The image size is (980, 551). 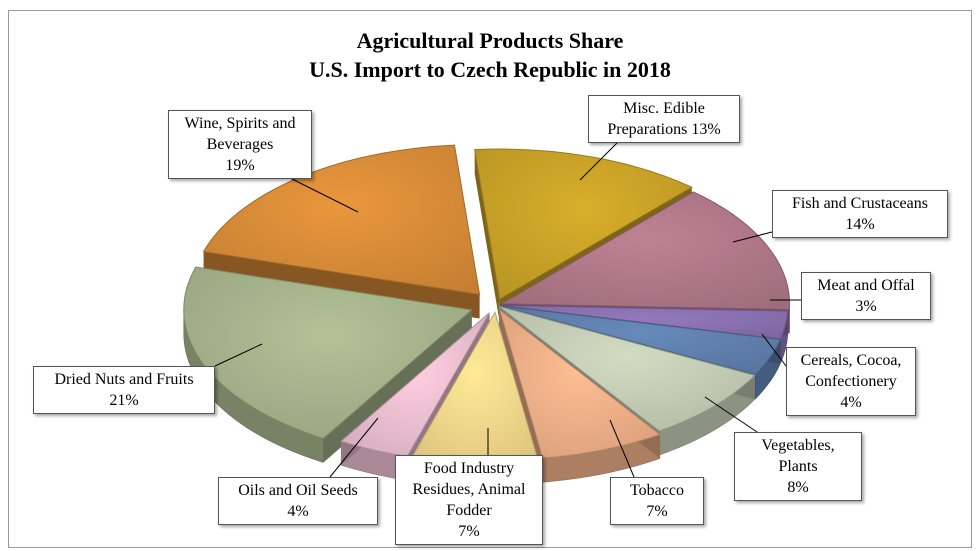 What do you see at coordinates (469, 489) in the screenshot?
I see `data-label-line: Residues, Animal` at bounding box center [469, 489].